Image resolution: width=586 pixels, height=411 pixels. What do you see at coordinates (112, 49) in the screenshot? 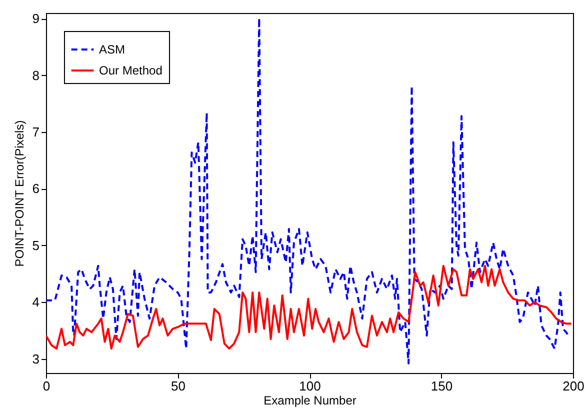
I see `legend-label: ASM` at bounding box center [112, 49].